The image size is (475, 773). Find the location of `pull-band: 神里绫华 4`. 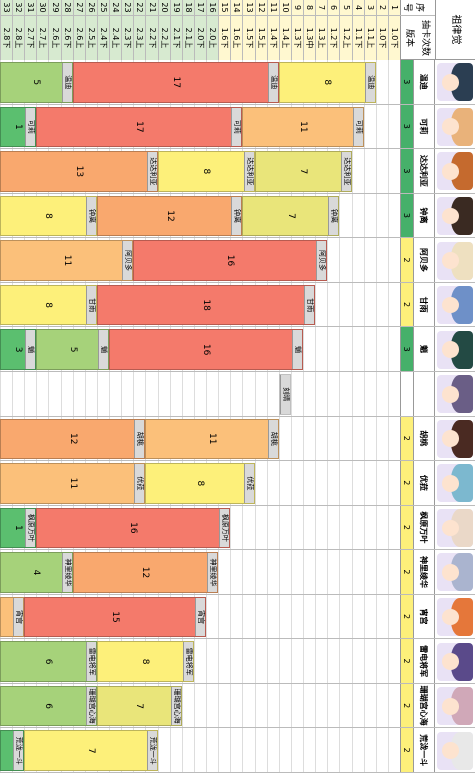

pull-band: 神里绫华 4 is located at coordinates (36, 572).